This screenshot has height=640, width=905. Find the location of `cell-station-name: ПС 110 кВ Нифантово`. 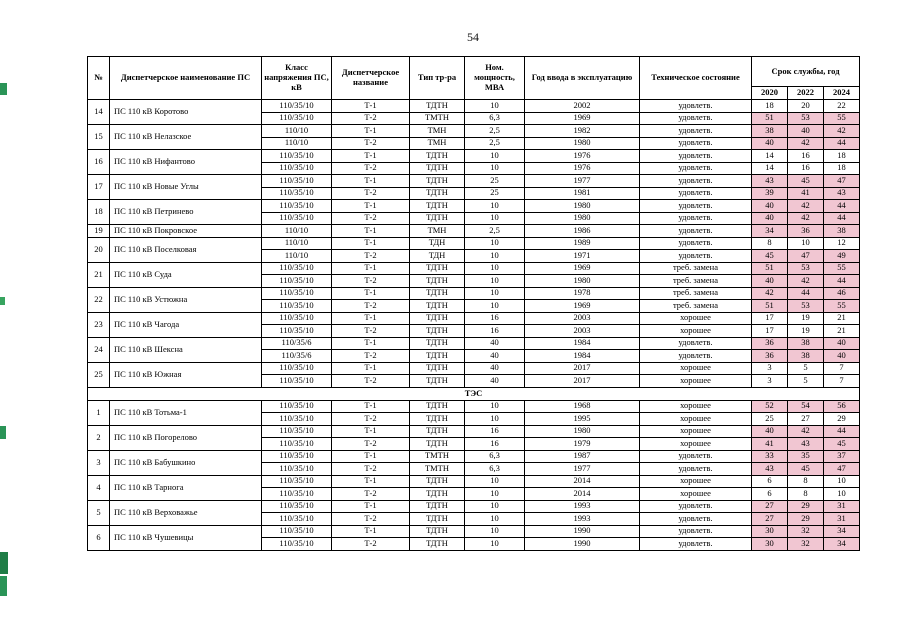

cell-station-name: ПС 110 кВ Нифантово is located at coordinates (185, 162).